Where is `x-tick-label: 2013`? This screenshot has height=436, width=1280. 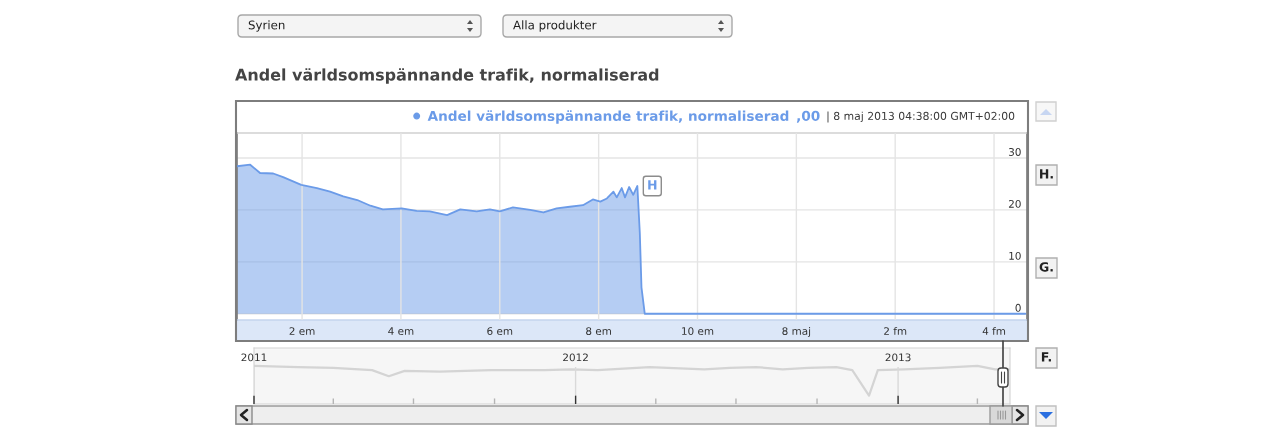
x-tick-label: 2013 is located at coordinates (898, 357).